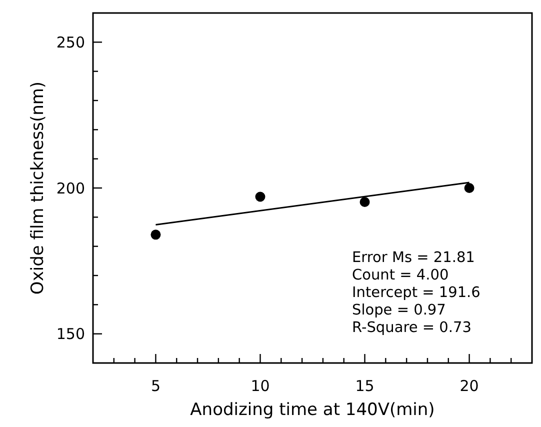  I want to click on y-tick-label: 250, so click(70, 42).